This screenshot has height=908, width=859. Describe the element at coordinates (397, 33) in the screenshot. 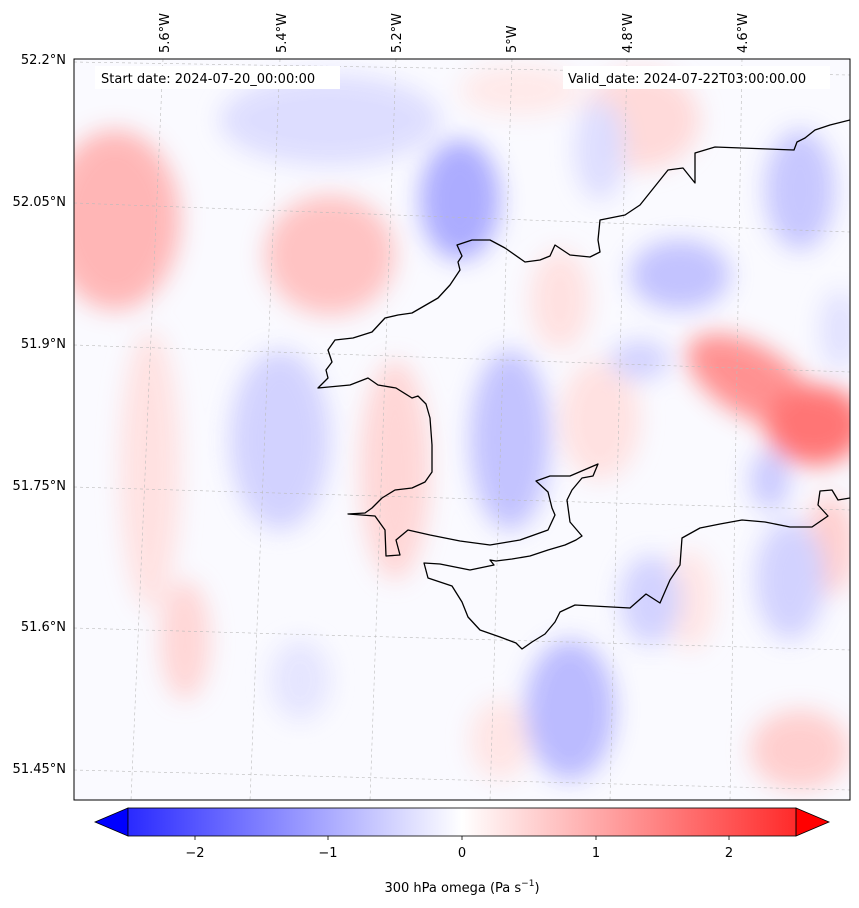

I see `lon-label-5-2w: 5.2°W` at that location.